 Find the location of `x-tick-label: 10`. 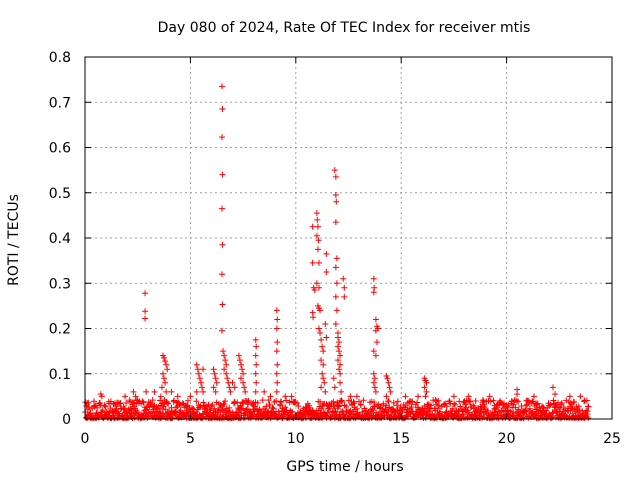

x-tick-label: 10 is located at coordinates (296, 439).